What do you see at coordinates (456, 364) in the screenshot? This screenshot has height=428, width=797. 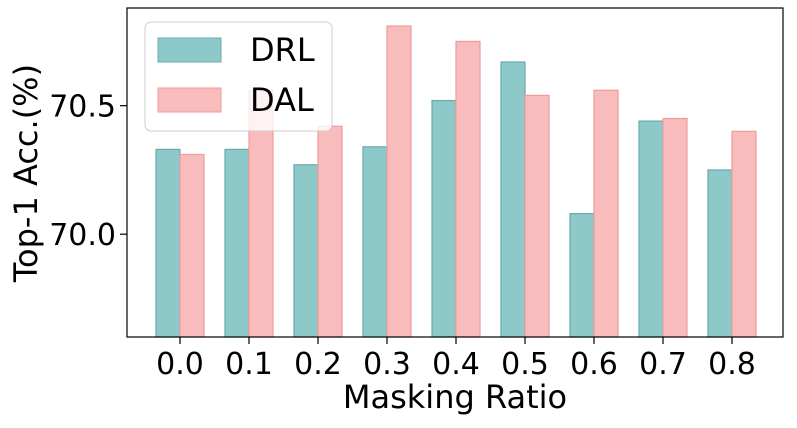 I see `x-tick-label: 0.4` at bounding box center [456, 364].